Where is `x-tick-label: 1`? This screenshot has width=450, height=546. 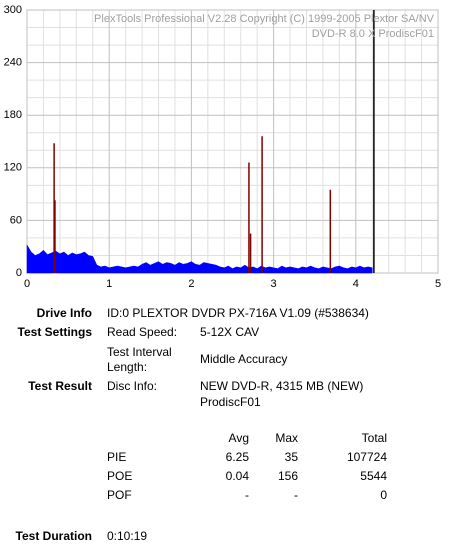 x-tick-label: 1 is located at coordinates (109, 284).